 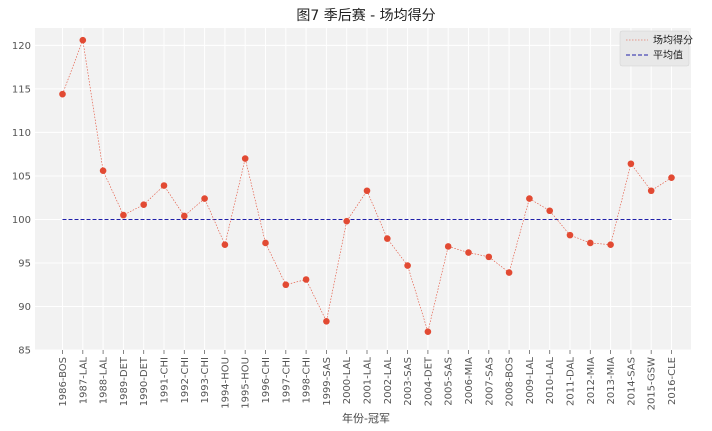 I want to click on x-tick-label: 1991-CHI, so click(x=165, y=380).